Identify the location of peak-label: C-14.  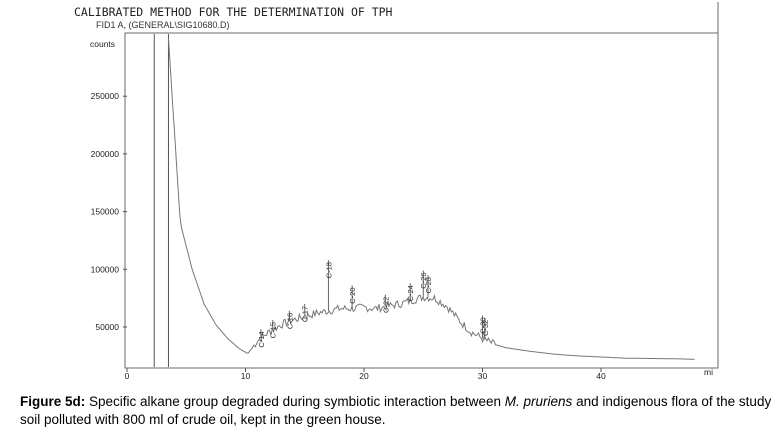
(261, 339).